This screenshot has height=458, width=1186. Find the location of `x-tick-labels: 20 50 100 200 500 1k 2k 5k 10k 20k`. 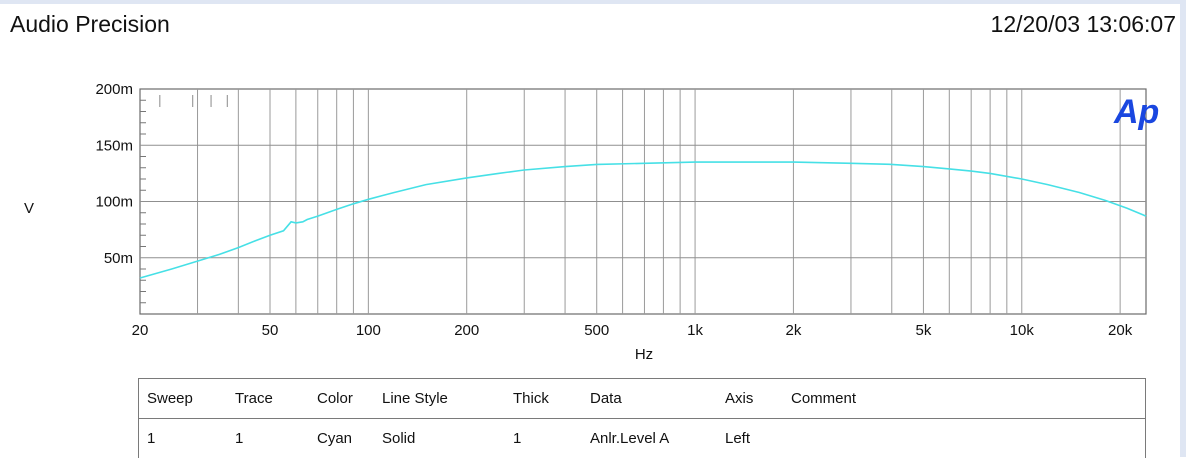

x-tick-labels: 20 50 100 200 500 1k 2k 5k 10k 20k is located at coordinates (632, 330).